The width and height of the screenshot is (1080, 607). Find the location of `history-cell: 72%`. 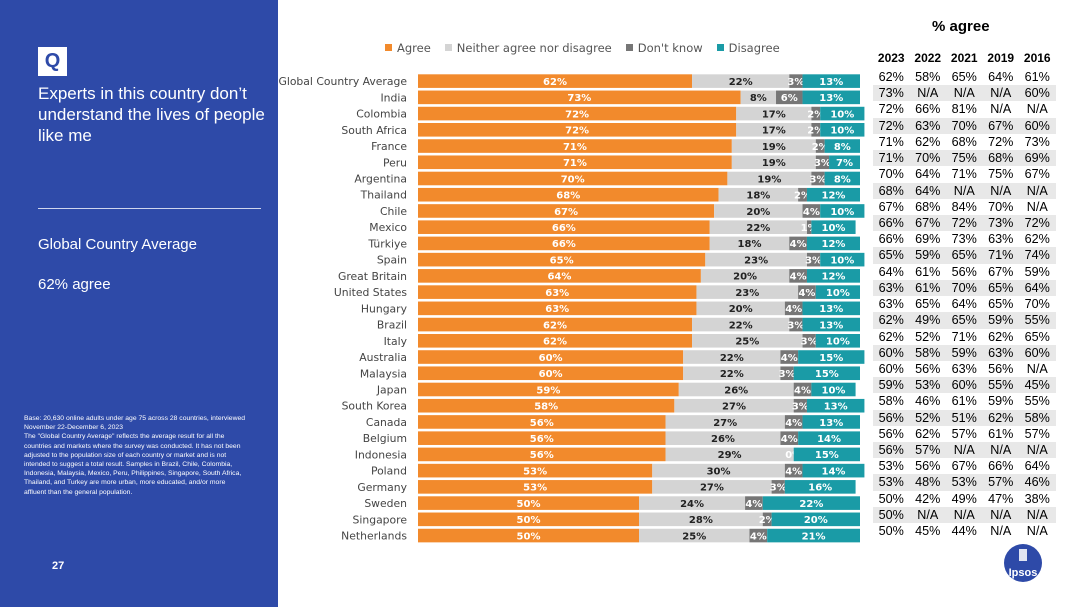

history-cell: 72% is located at coordinates (891, 125).